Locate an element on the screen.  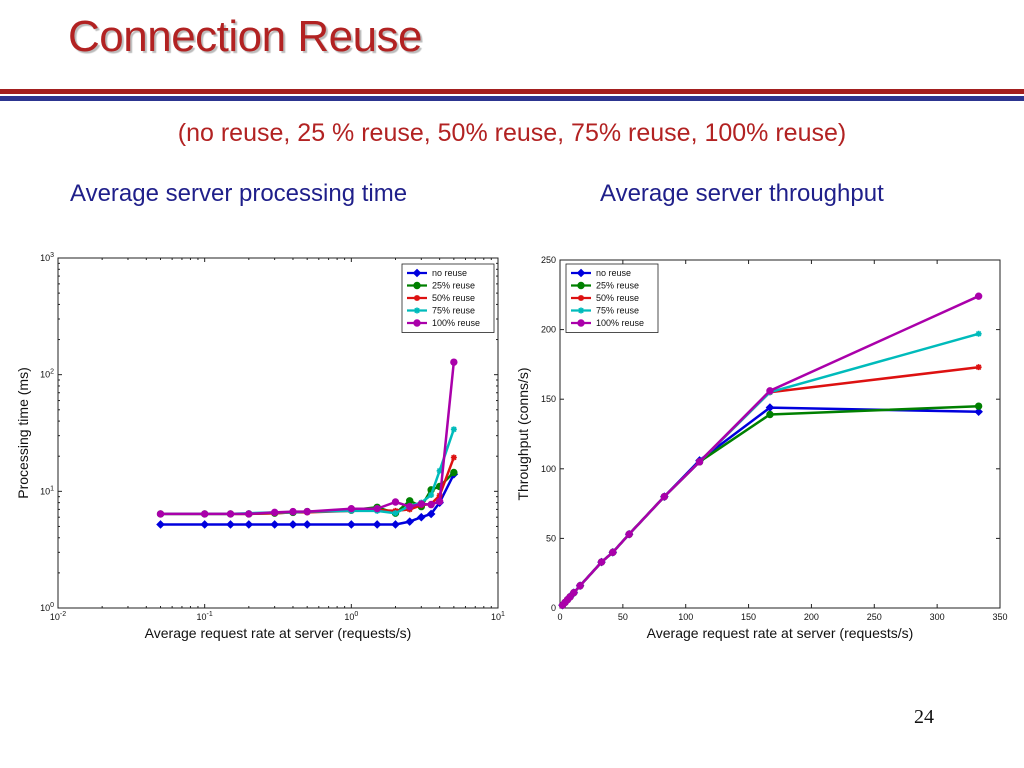
title-rule-blue is located at coordinates (512, 98).